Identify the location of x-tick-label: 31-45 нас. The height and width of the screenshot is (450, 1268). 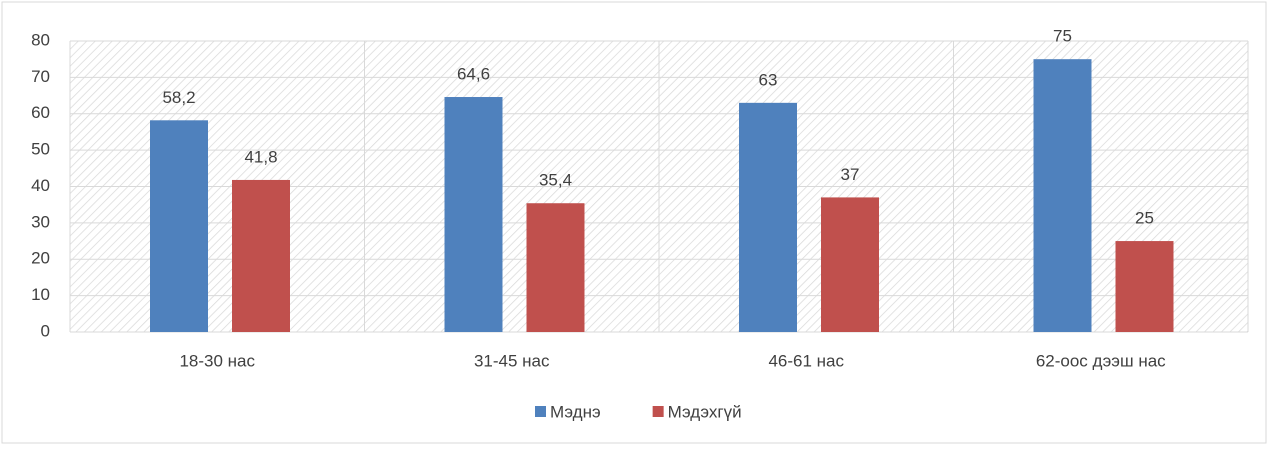
(512, 360).